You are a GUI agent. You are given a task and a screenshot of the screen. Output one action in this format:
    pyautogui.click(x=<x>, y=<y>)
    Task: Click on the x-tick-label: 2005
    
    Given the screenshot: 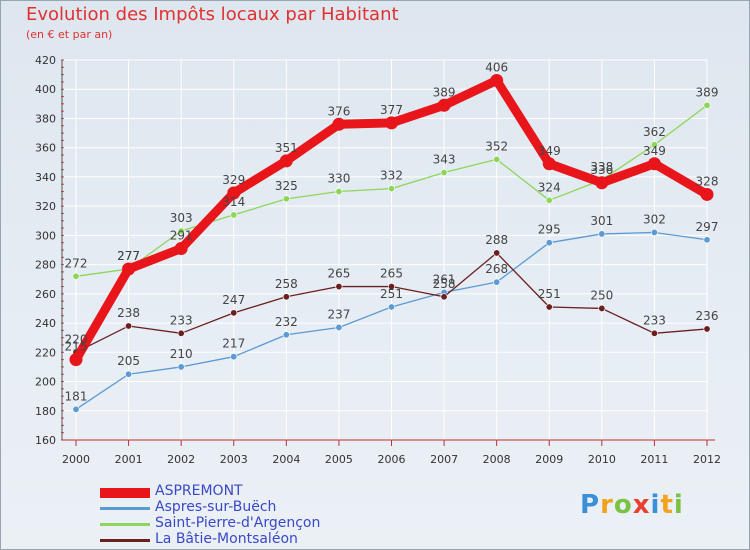 What is the action you would take?
    pyautogui.click(x=339, y=459)
    